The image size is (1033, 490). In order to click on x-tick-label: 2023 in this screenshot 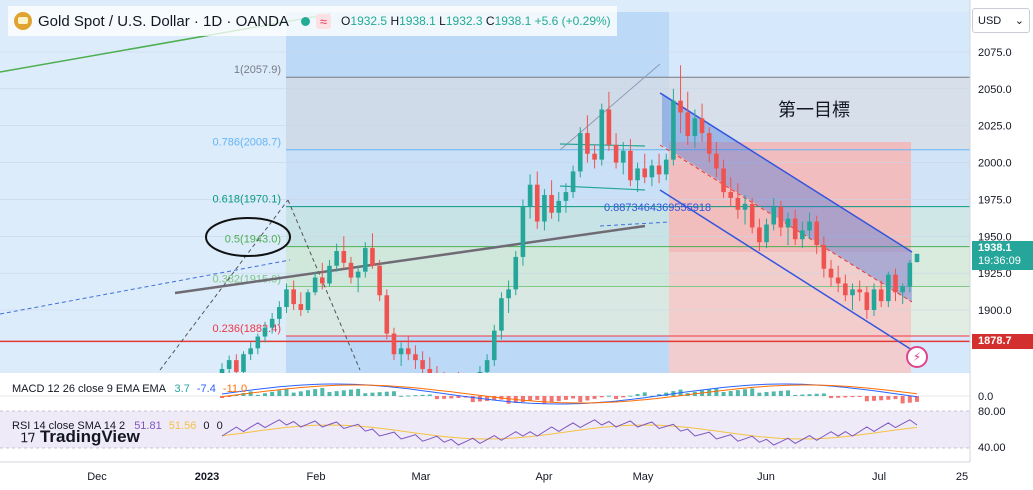, I will do `click(207, 477)`.